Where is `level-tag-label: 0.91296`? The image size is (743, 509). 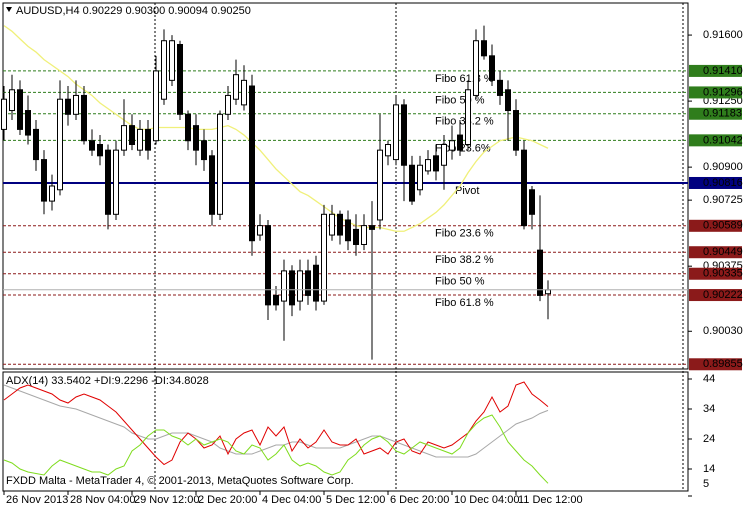
level-tag-label: 0.91296 is located at coordinates (723, 92).